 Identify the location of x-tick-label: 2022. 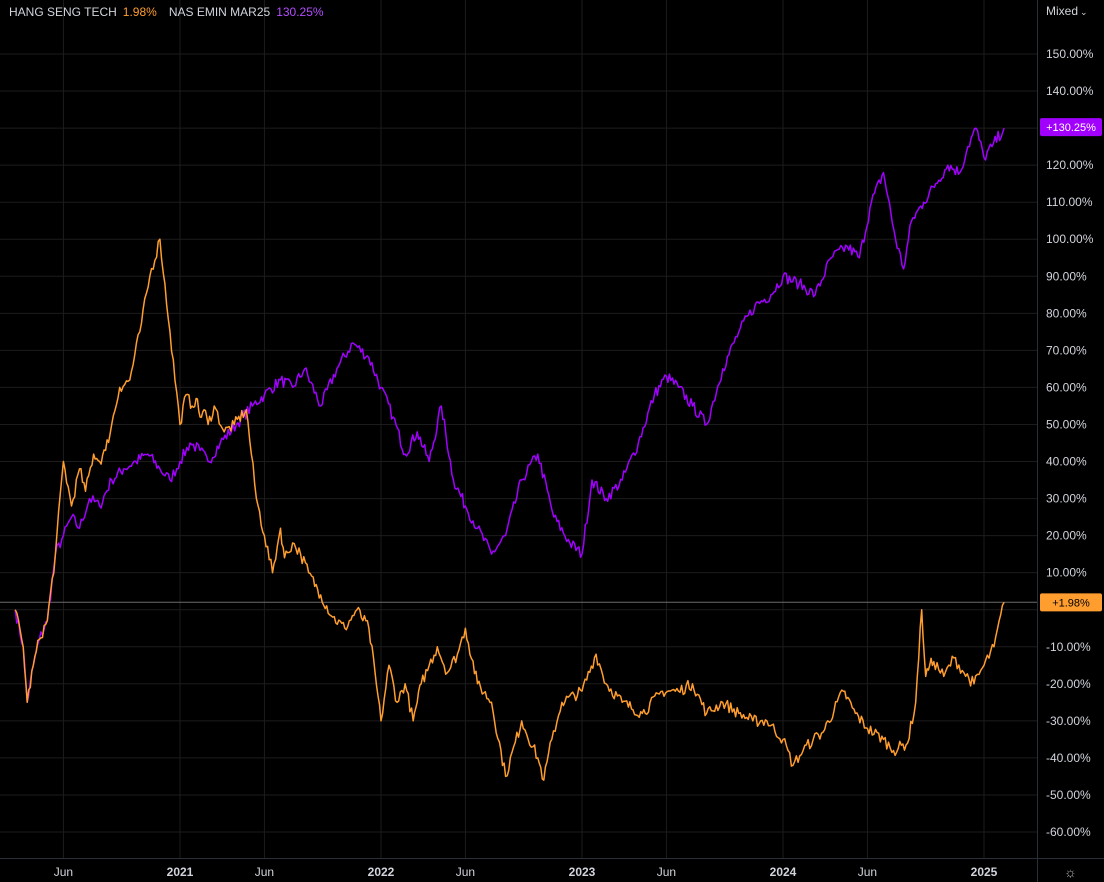
(381, 872).